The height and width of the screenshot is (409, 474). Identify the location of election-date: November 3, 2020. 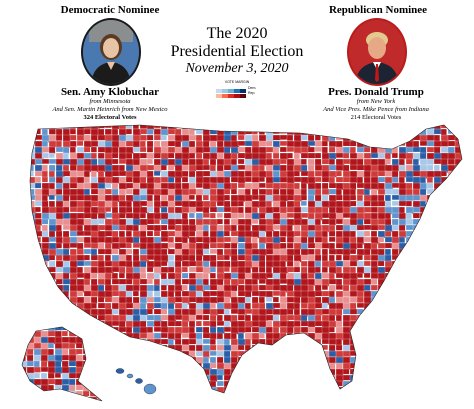
(237, 68).